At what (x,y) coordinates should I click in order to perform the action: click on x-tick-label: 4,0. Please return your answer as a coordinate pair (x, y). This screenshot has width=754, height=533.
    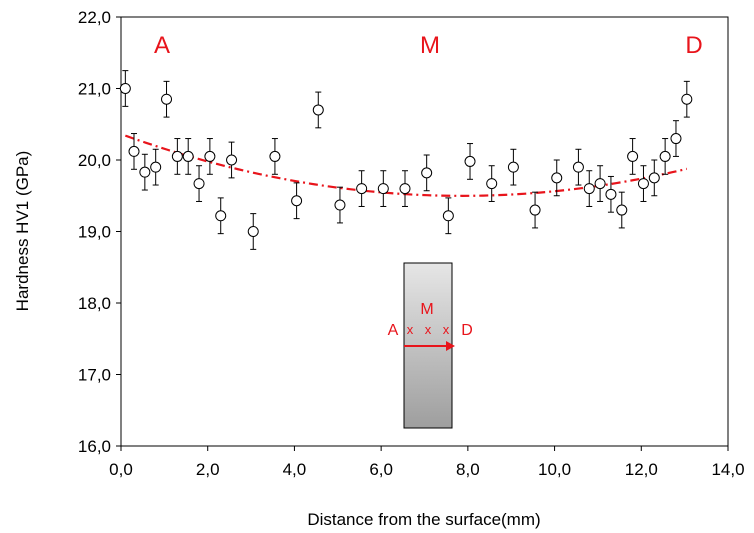
    Looking at the image, I should click on (295, 469).